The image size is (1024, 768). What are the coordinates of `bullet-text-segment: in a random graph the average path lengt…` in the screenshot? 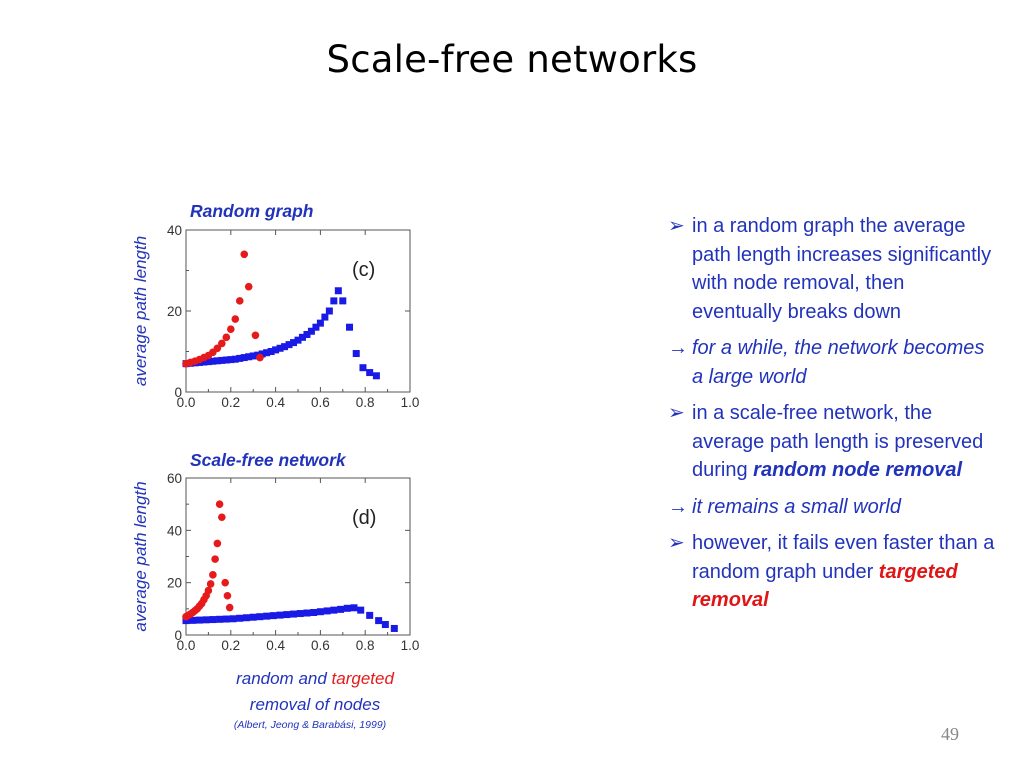 It's located at (842, 269).